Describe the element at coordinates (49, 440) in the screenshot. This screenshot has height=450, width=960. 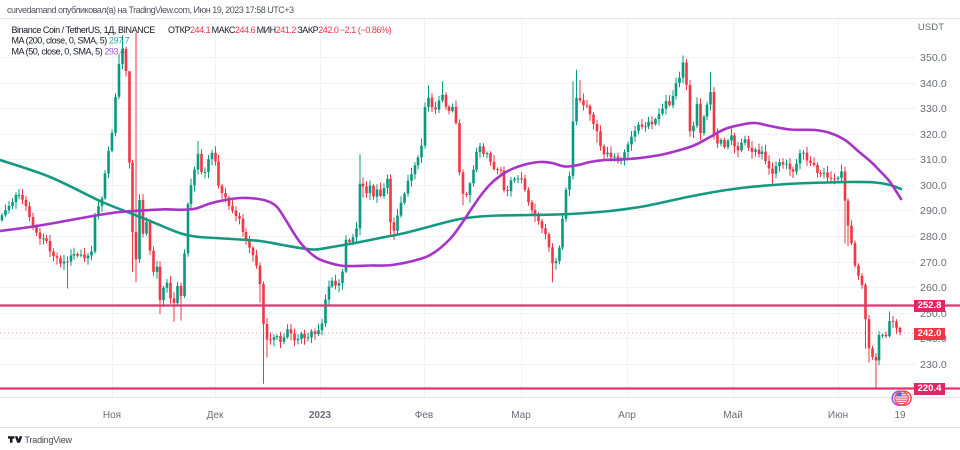
I see `svg-text: TradingView` at that location.